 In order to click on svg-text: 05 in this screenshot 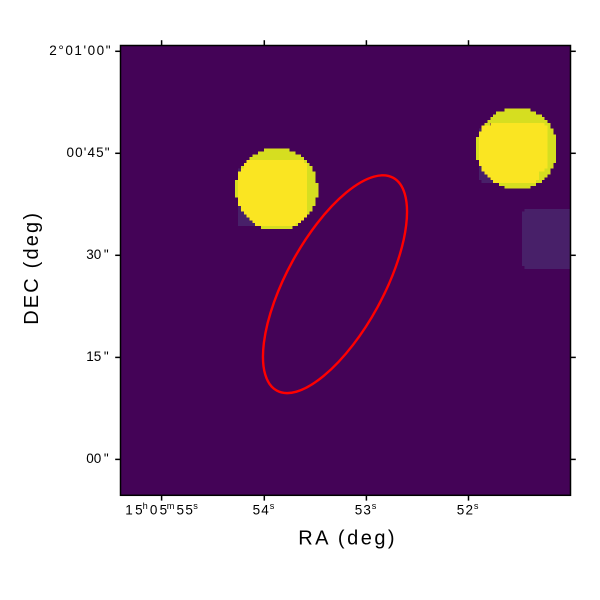, I will do `click(158, 510)`.